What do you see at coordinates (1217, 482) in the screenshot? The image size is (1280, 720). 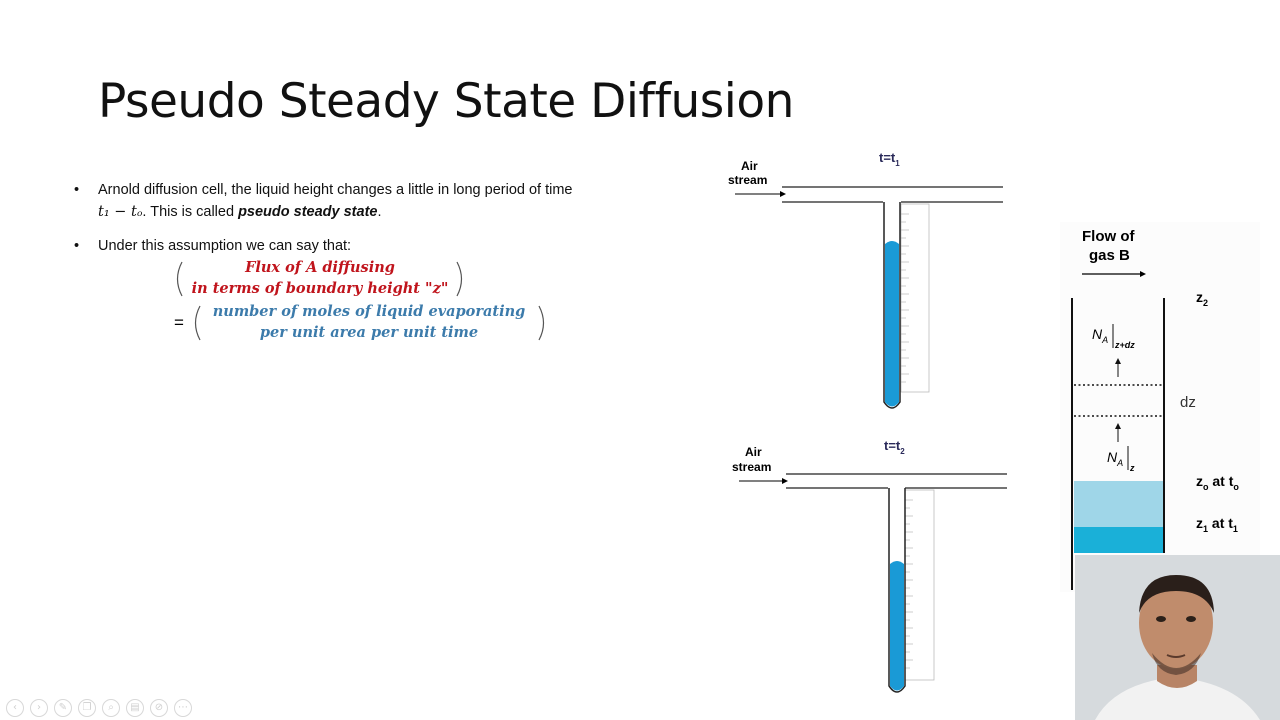 I see `zo-label: zo at to` at bounding box center [1217, 482].